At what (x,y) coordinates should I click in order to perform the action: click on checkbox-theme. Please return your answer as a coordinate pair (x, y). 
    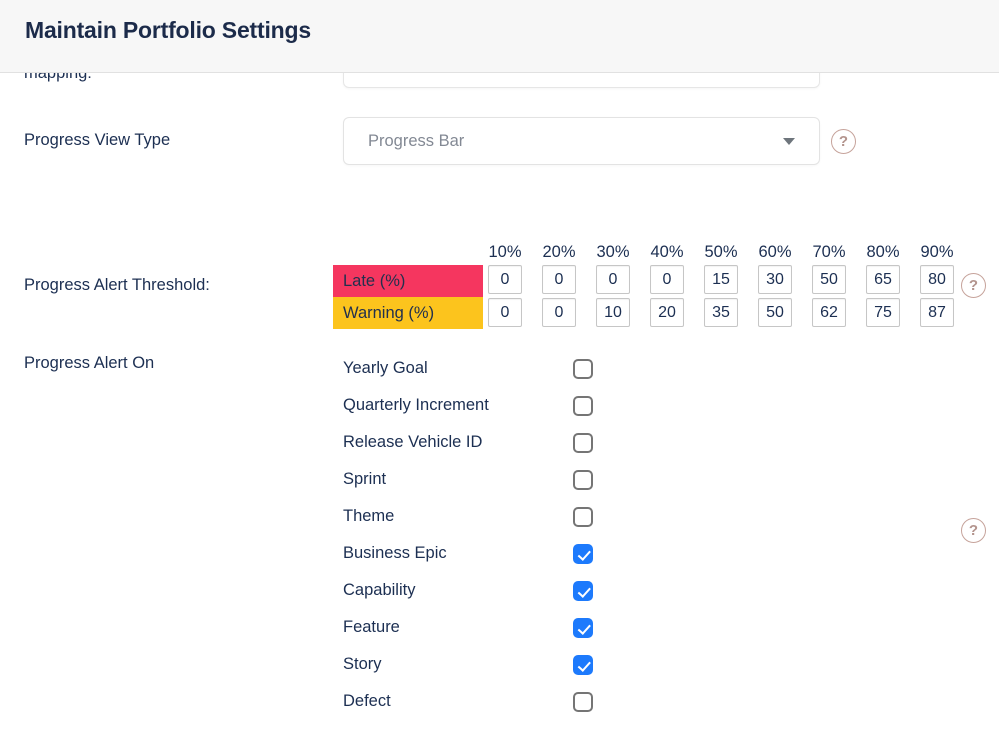
    Looking at the image, I should click on (583, 516).